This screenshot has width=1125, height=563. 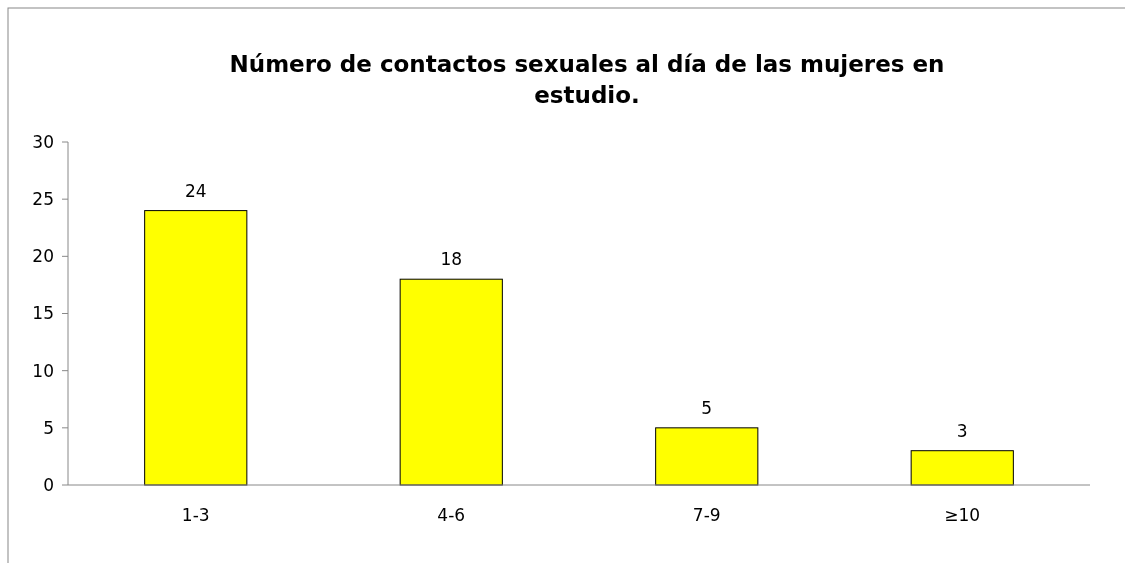 I want to click on data-label: 24, so click(x=195, y=190).